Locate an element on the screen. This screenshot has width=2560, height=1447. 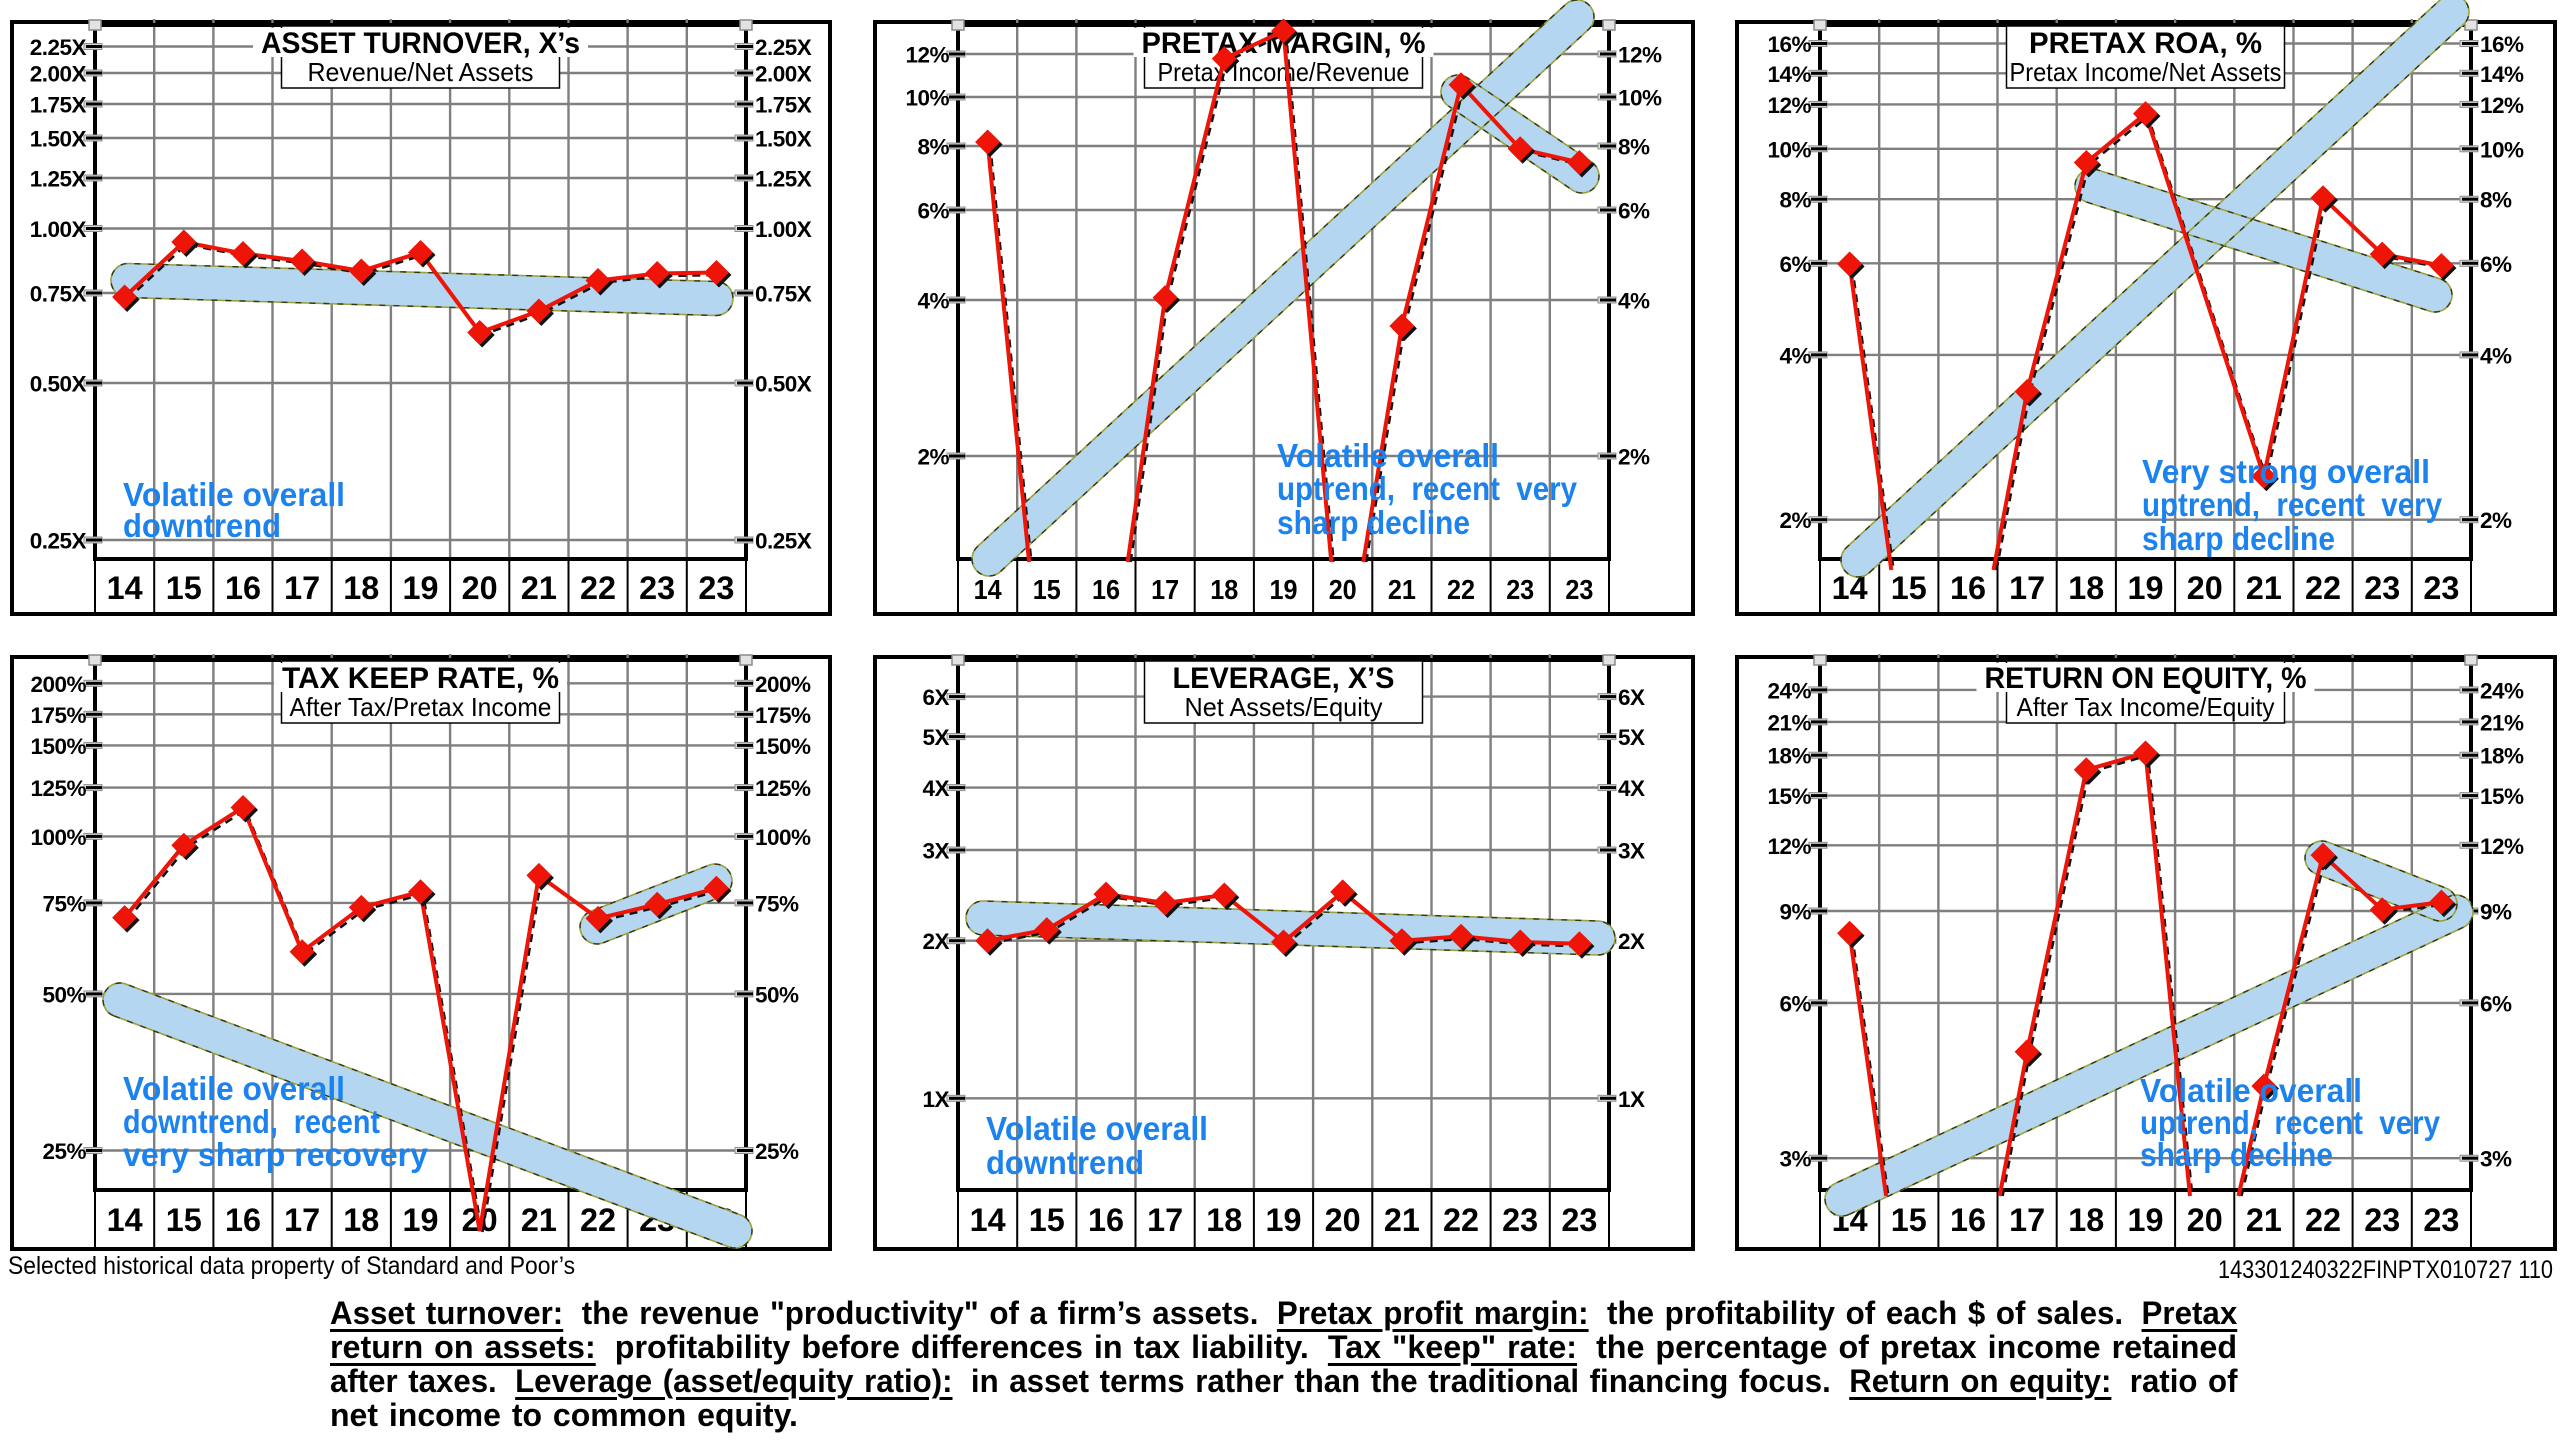
svg-text: 50% is located at coordinates (64, 994).